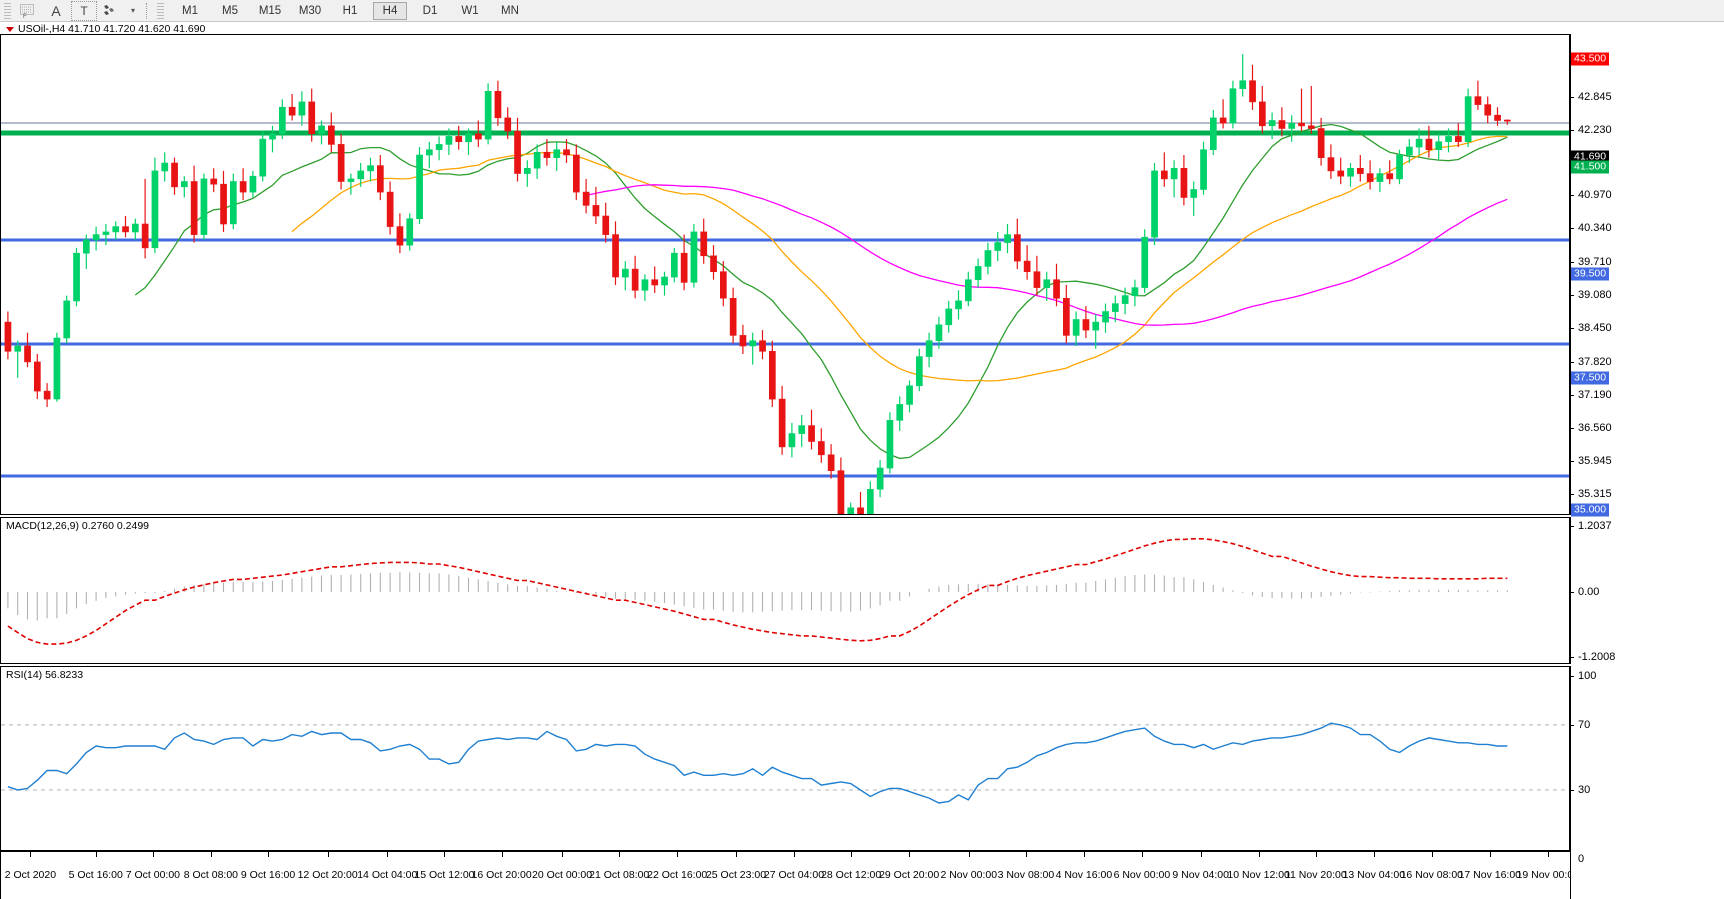  What do you see at coordinates (1490, 875) in the screenshot?
I see `time-label: 17 Nov 16:00` at bounding box center [1490, 875].